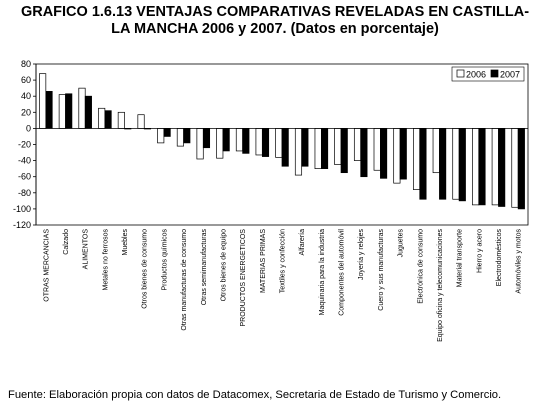 This screenshot has height=410, width=550. I want to click on legend: 2006 2007, so click(488, 74).